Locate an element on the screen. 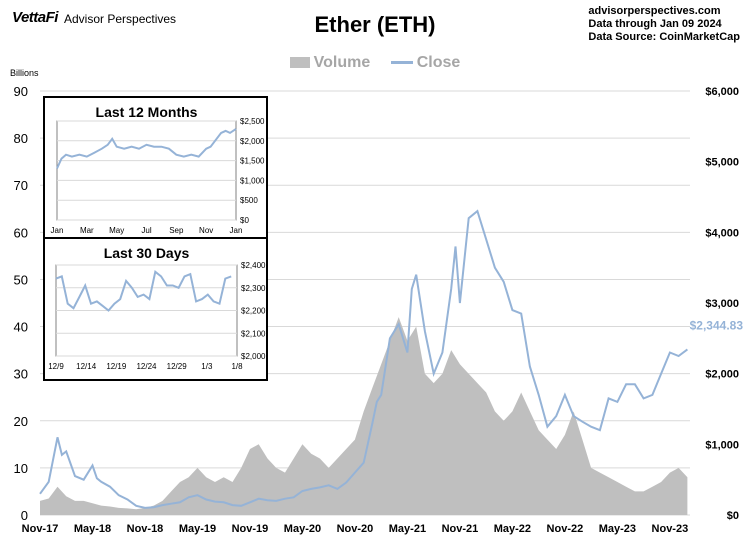 This screenshot has width=750, height=544. inset-x-tick-label: May is located at coordinates (116, 230).